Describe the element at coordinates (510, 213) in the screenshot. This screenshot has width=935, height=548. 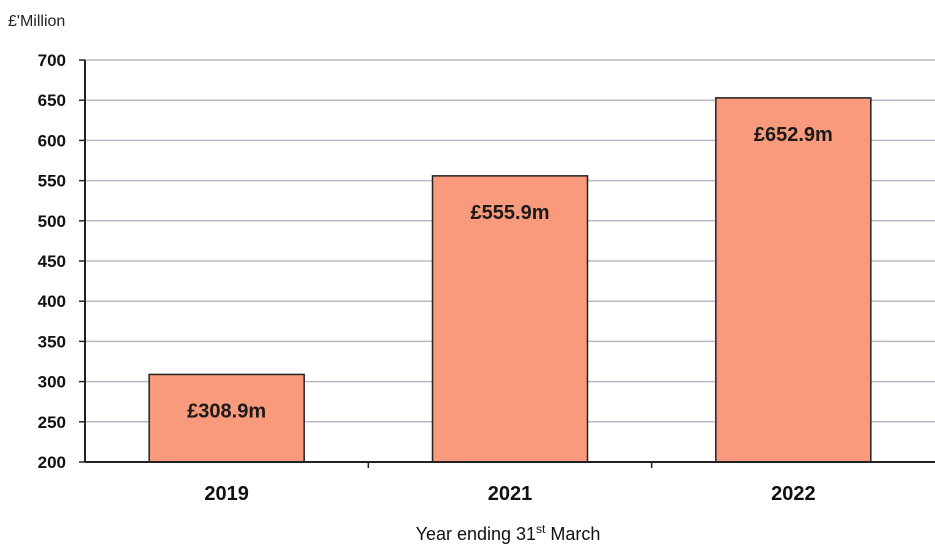
I see `bar-value-label: £555.9m` at that location.